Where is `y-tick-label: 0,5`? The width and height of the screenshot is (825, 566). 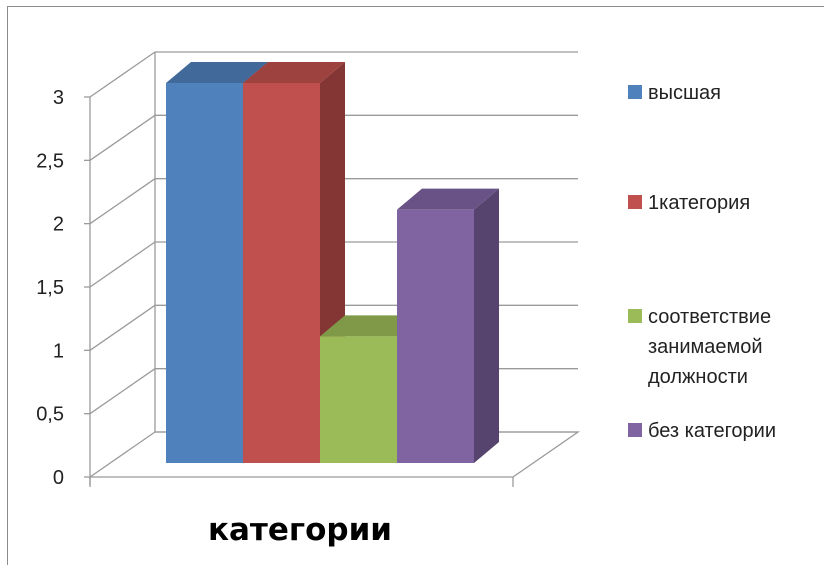 y-tick-label: 0,5 is located at coordinates (50, 415).